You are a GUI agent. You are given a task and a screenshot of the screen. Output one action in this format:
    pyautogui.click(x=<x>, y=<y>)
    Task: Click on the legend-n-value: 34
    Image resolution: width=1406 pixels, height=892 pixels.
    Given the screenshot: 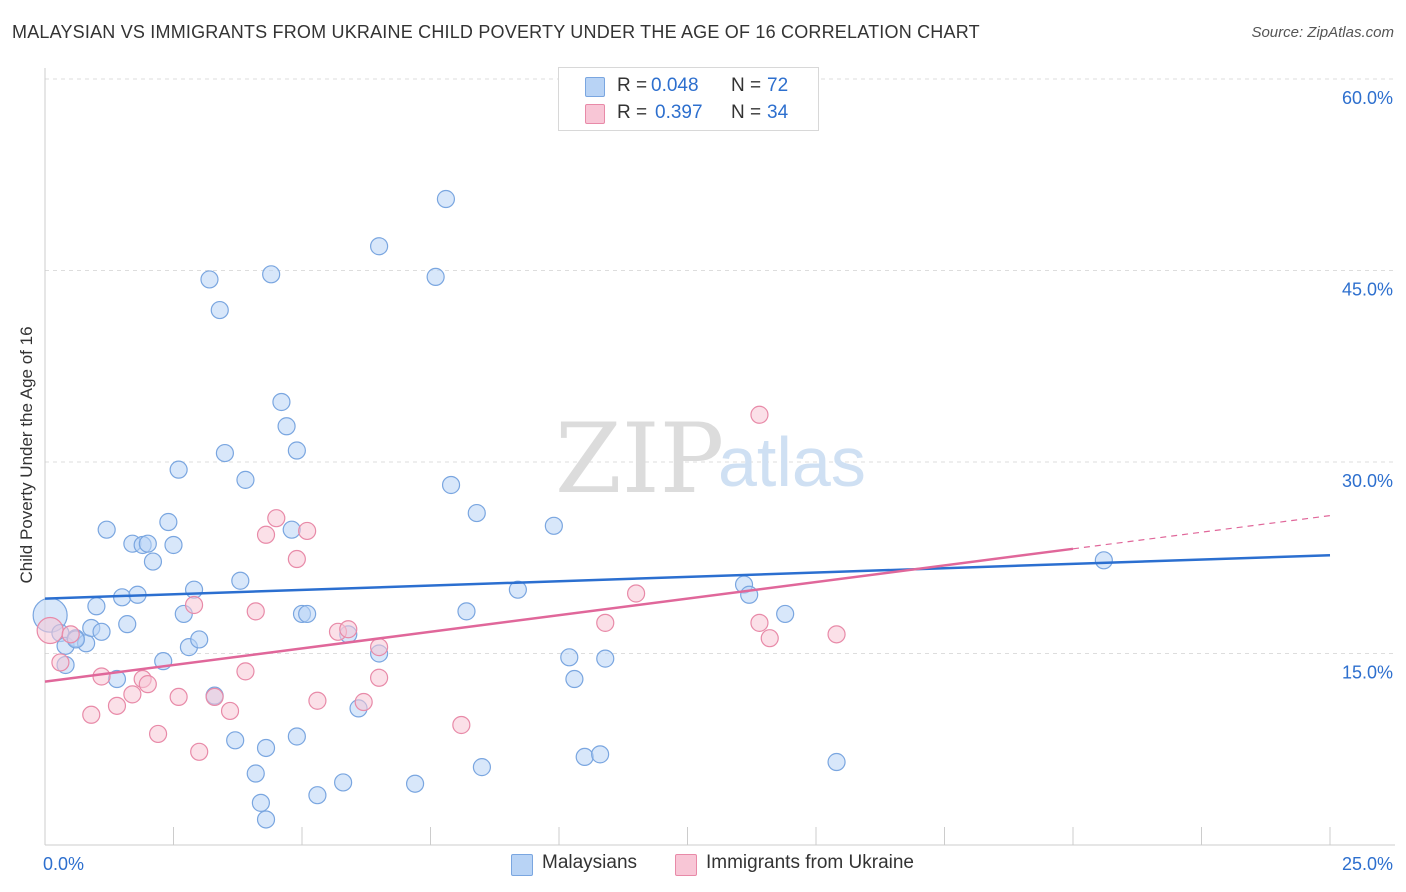 What is the action you would take?
    pyautogui.click(x=778, y=112)
    